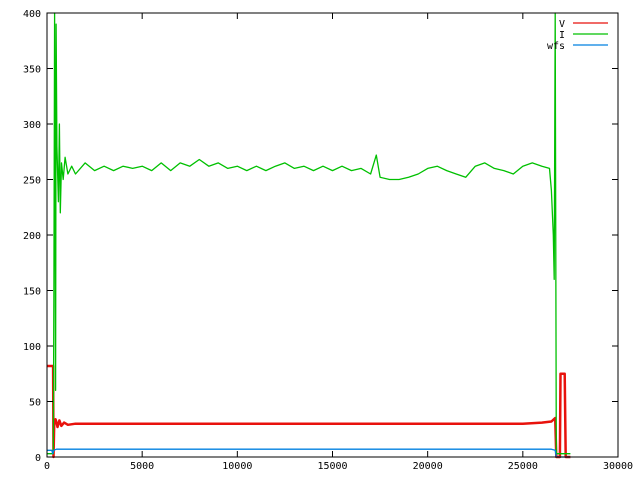 The width and height of the screenshot is (640, 480). What do you see at coordinates (32, 181) in the screenshot?
I see `y-tick-label: 250` at bounding box center [32, 181].